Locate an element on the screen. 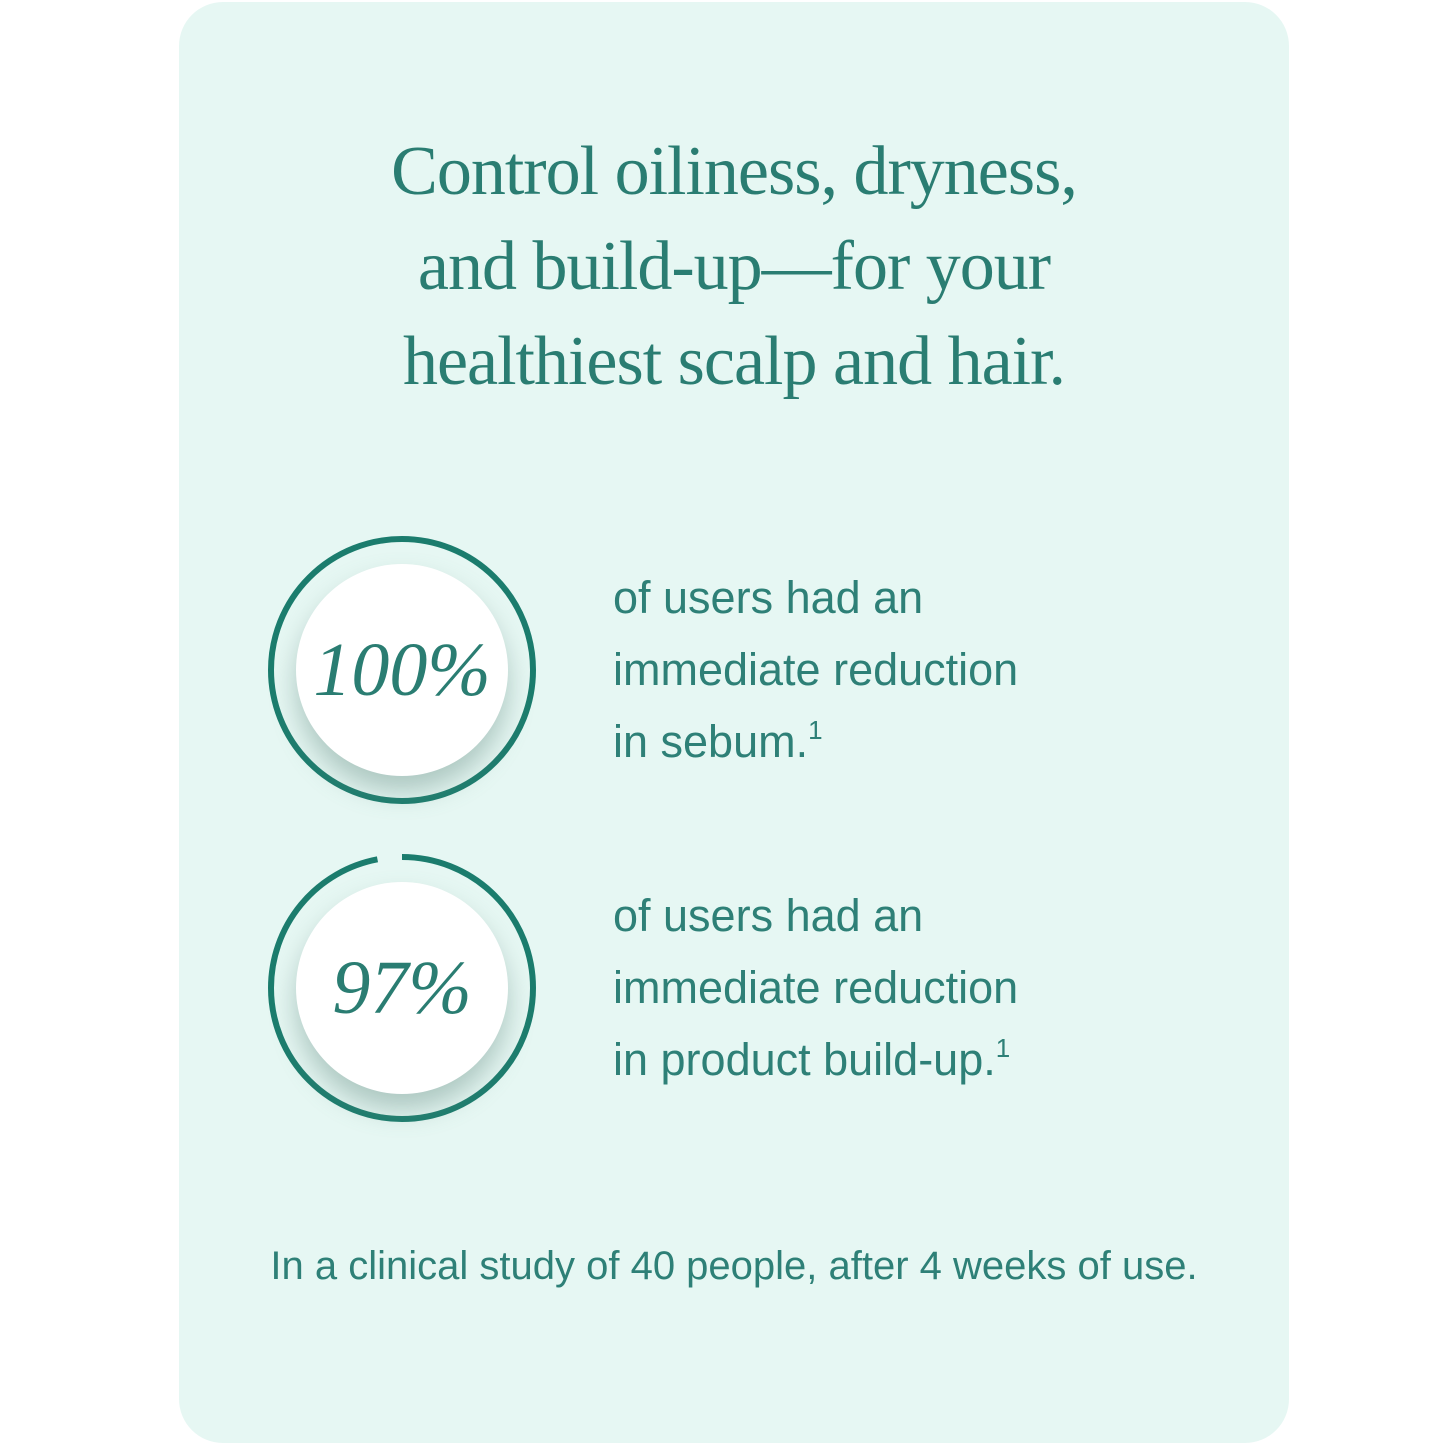  gauge-inner-circle: 100% is located at coordinates (402, 670).